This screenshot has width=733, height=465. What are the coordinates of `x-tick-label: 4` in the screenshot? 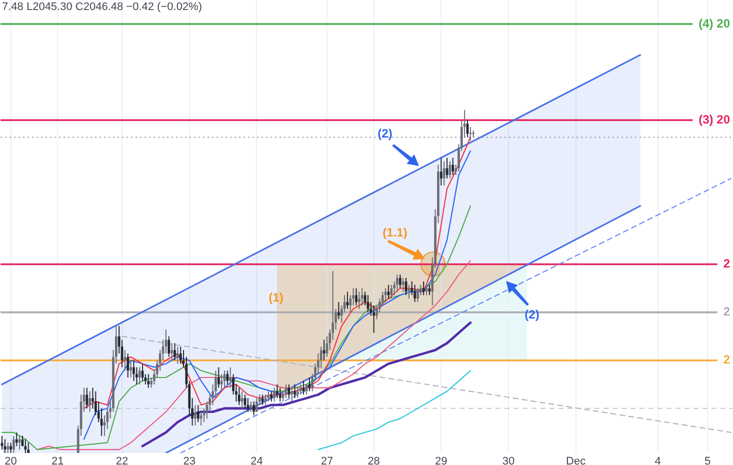 It's located at (657, 460).